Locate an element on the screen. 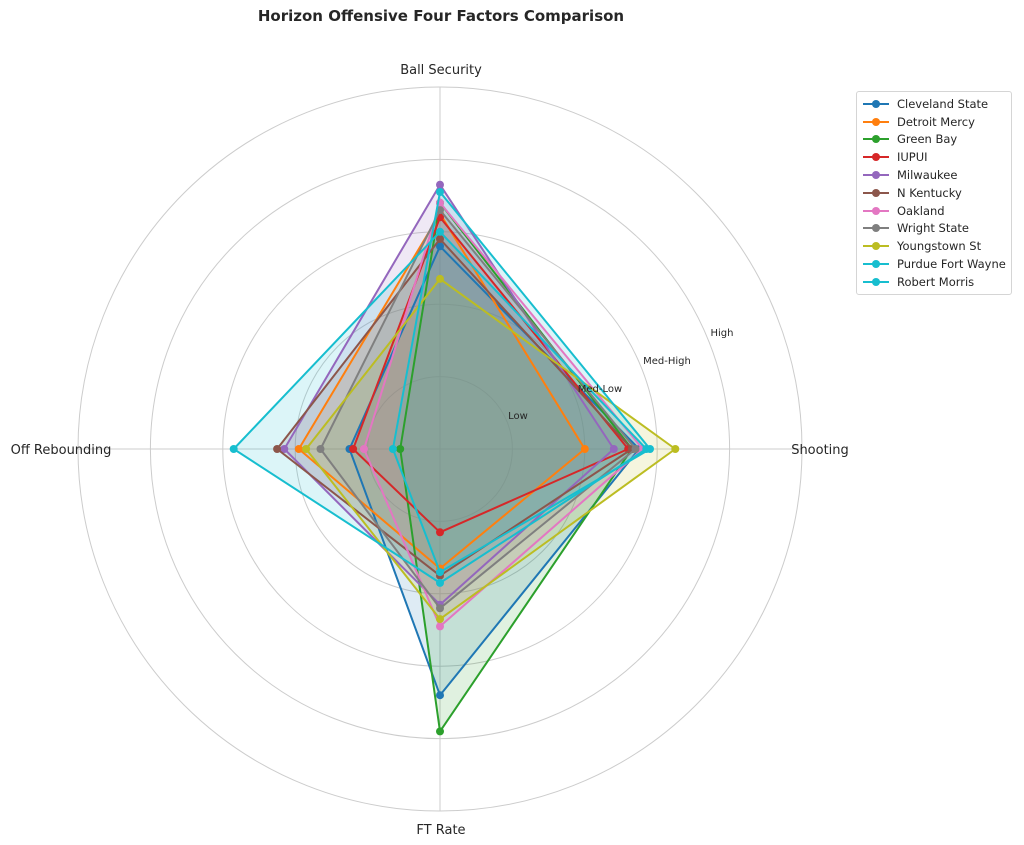  legend-item-milwaukee: Milwaukee is located at coordinates (934, 175).